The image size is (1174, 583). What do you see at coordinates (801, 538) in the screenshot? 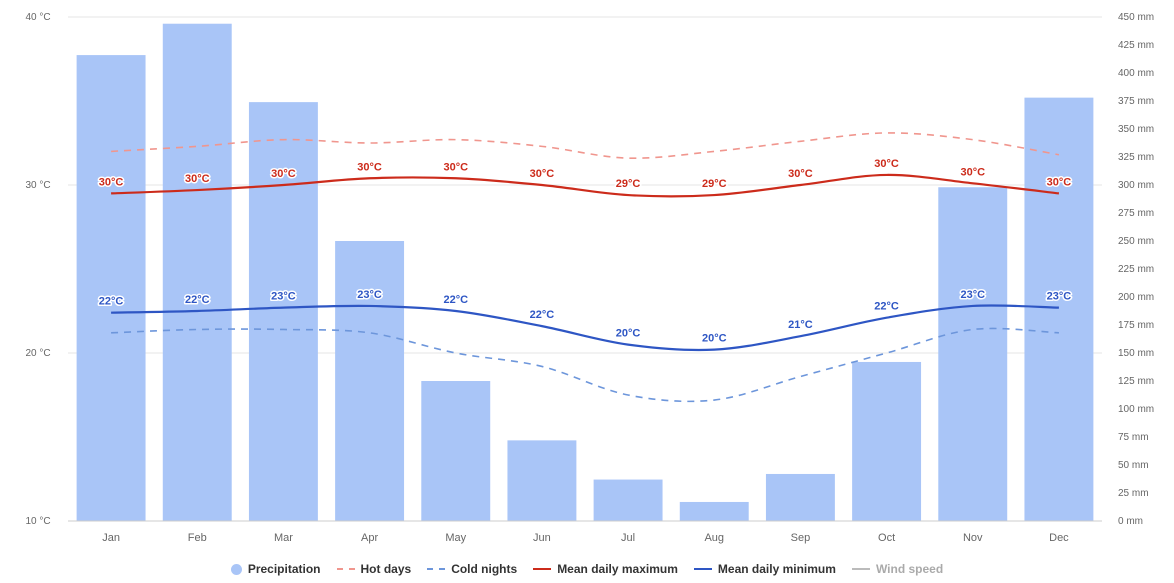
I see `x-tick-label: Sep` at bounding box center [801, 538].